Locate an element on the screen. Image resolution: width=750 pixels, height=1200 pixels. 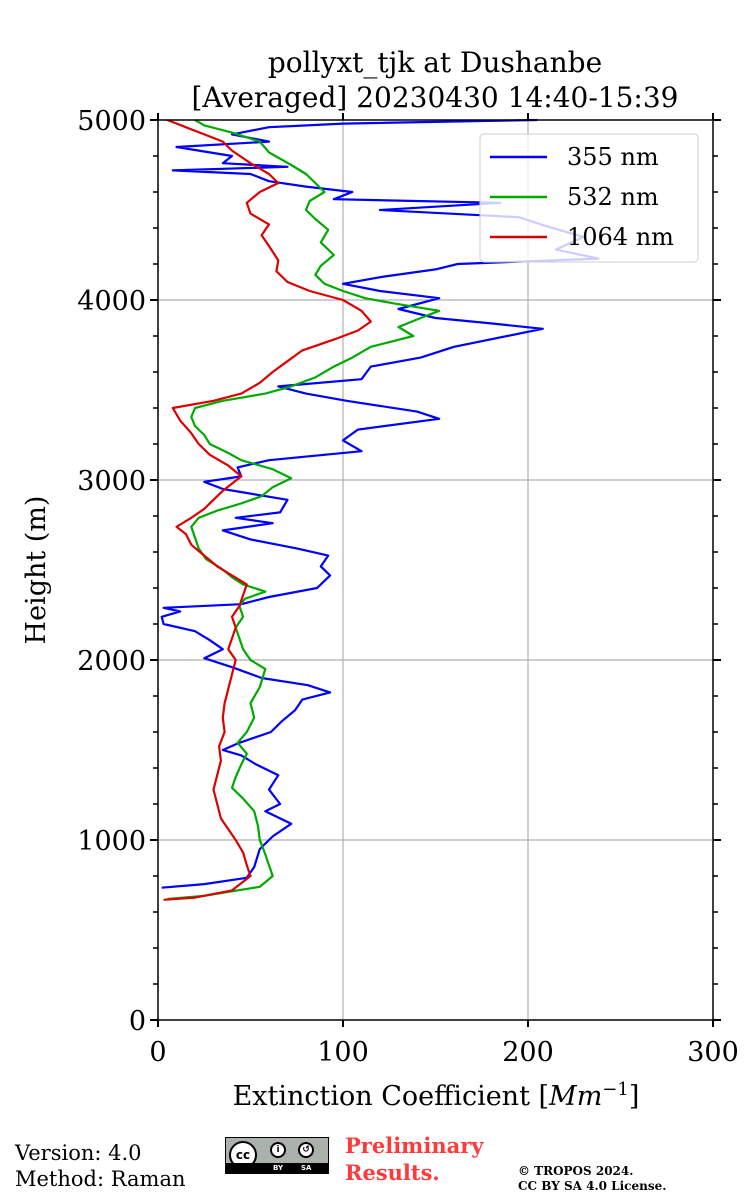
cc-license-badge: cc i ↺ BY SA is located at coordinates (277, 1155).